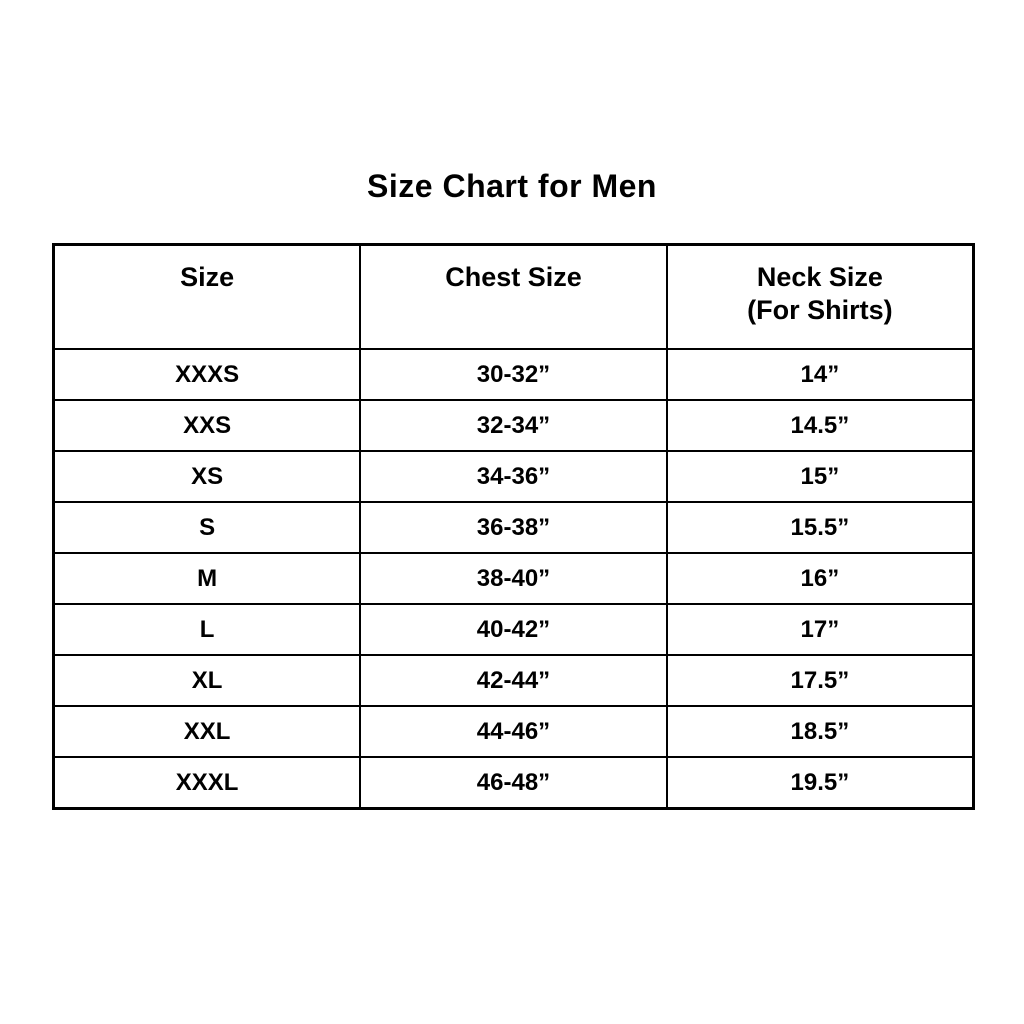 This screenshot has width=1024, height=1024. Describe the element at coordinates (207, 578) in the screenshot. I see `size-cell: M` at that location.